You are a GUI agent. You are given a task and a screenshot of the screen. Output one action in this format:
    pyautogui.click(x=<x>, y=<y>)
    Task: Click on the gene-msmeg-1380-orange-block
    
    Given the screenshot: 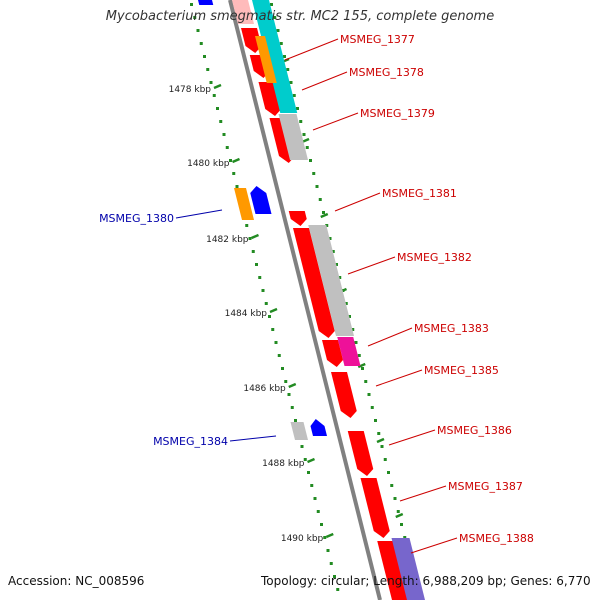 What is the action you would take?
    pyautogui.click(x=244, y=204)
    